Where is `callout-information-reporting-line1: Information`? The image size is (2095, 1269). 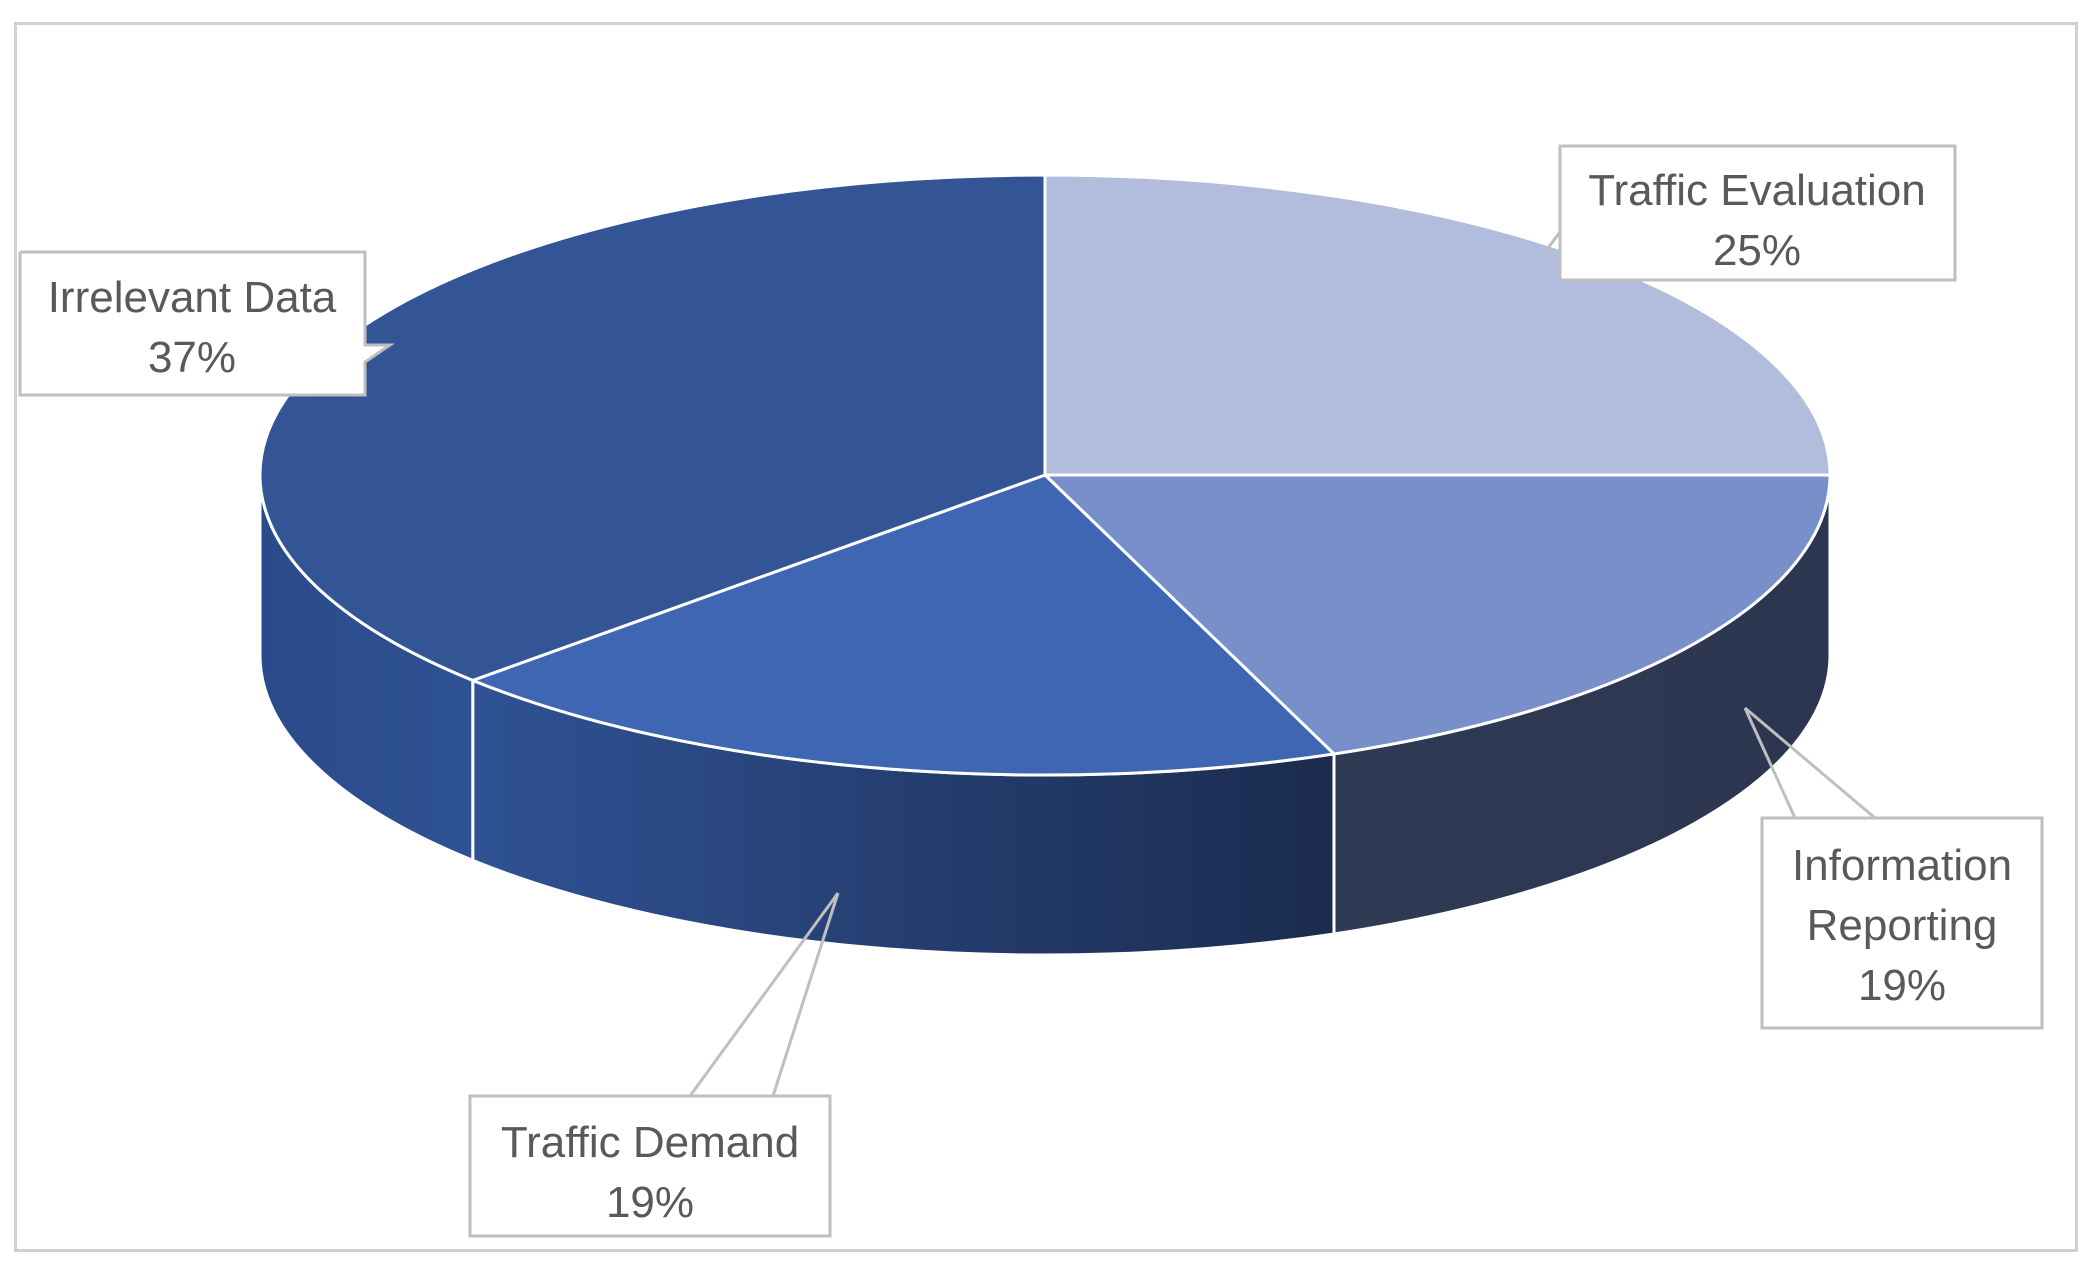
callout-information-reporting-line1: Information is located at coordinates (1902, 865).